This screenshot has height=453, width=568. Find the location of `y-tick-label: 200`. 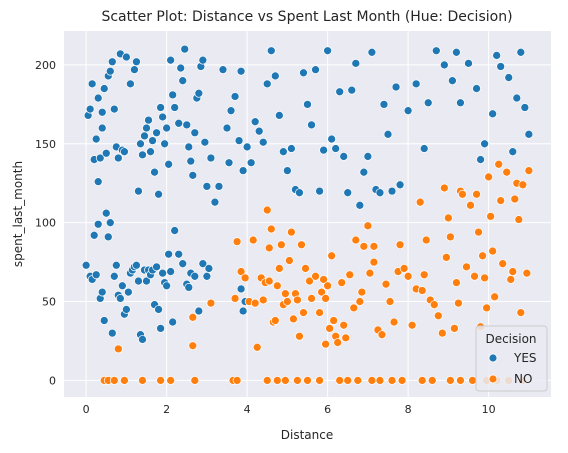

y-tick-label: 200 is located at coordinates (45, 65).